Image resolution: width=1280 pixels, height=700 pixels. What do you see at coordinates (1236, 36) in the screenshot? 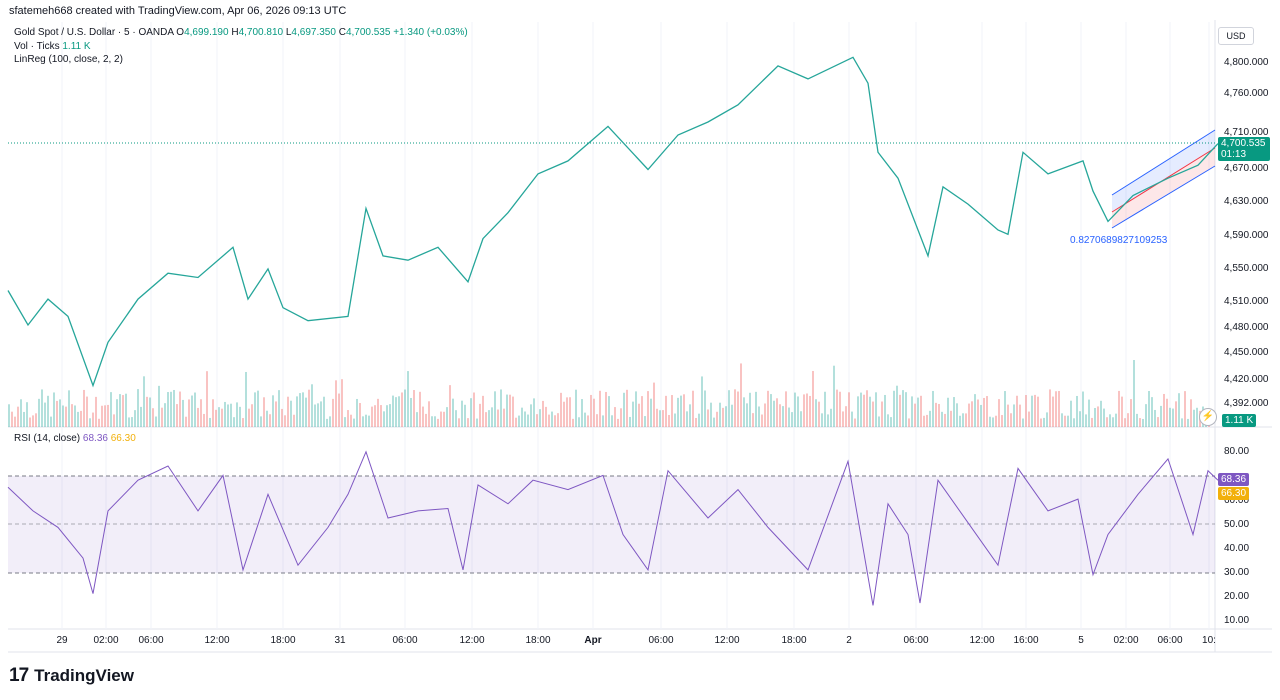
I see `currency-selector: USD` at bounding box center [1236, 36].